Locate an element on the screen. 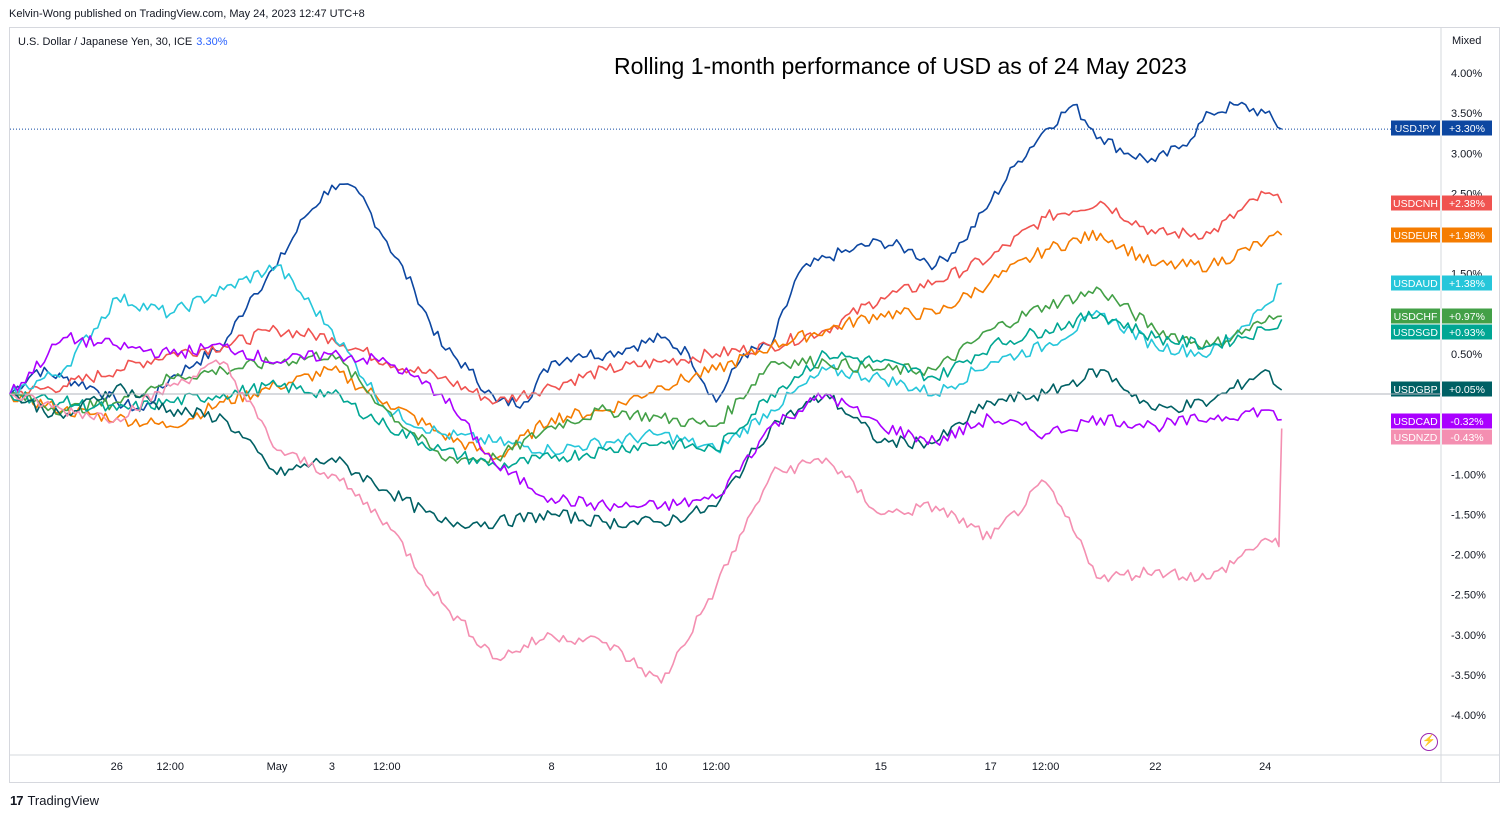 This screenshot has width=1511, height=819. scale-mode-label: Mixed is located at coordinates (1467, 41).